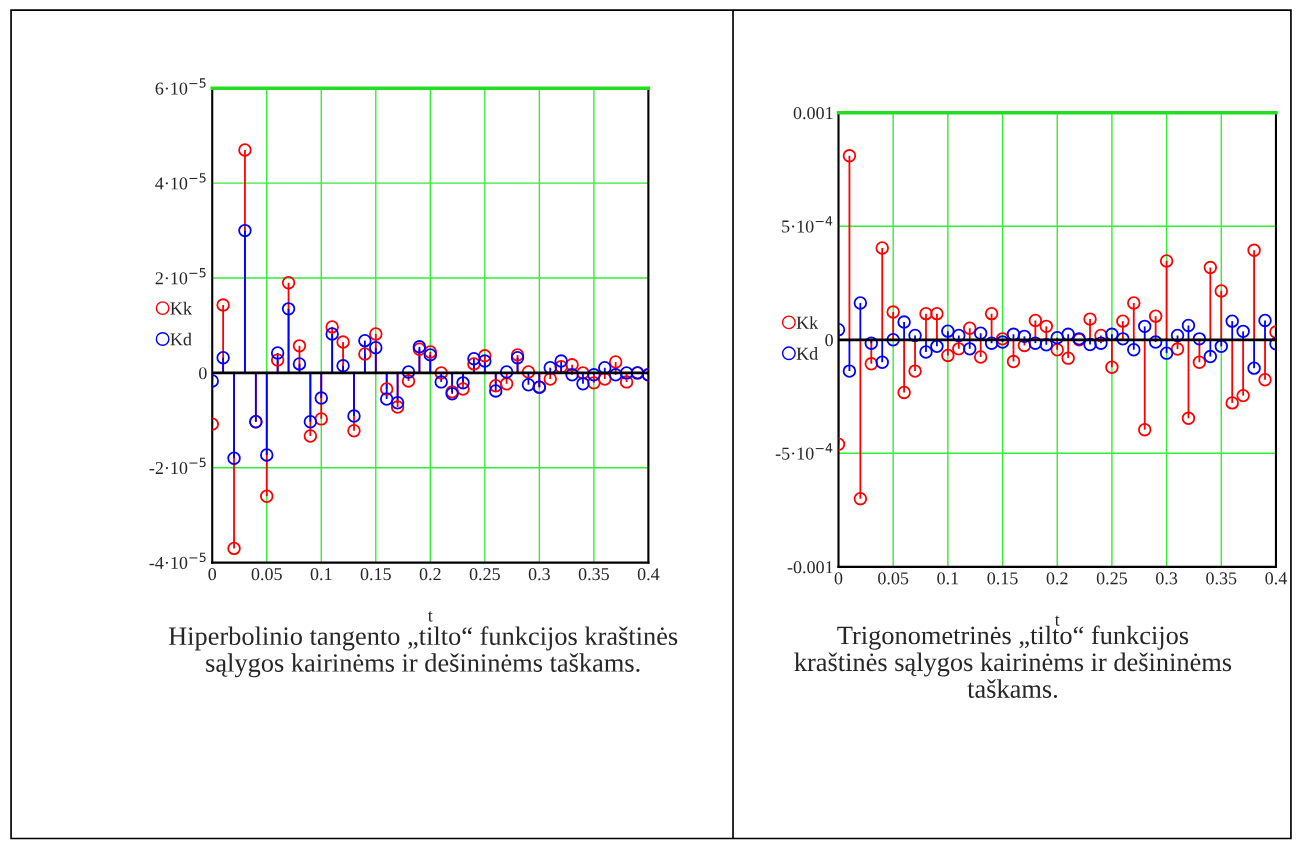 Image resolution: width=1302 pixels, height=841 pixels. I want to click on text: Trigonometrinės „tilto“ funkcijos kraštinės sąlygos kairinėms ir dešininėms taškams., so click(1013, 662).